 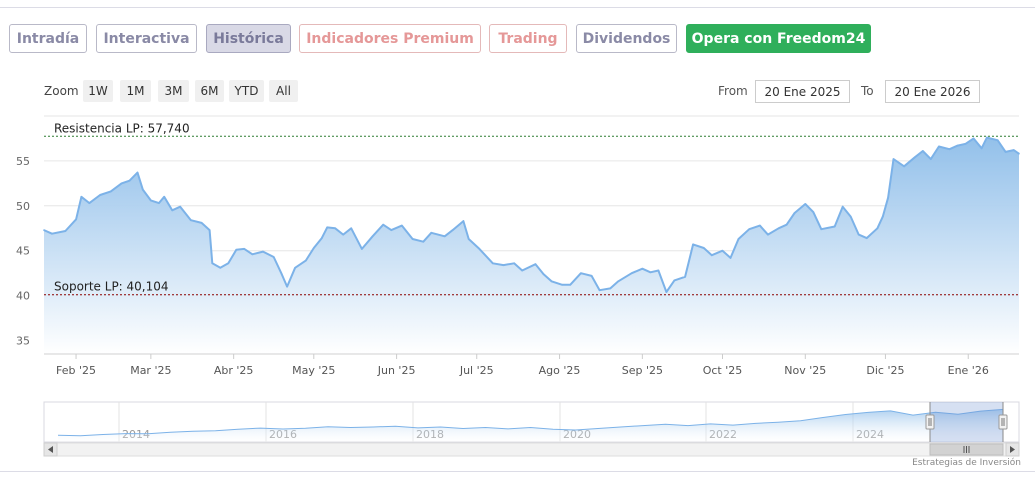 I want to click on tab-interactiva: Interactiva, so click(x=146, y=38).